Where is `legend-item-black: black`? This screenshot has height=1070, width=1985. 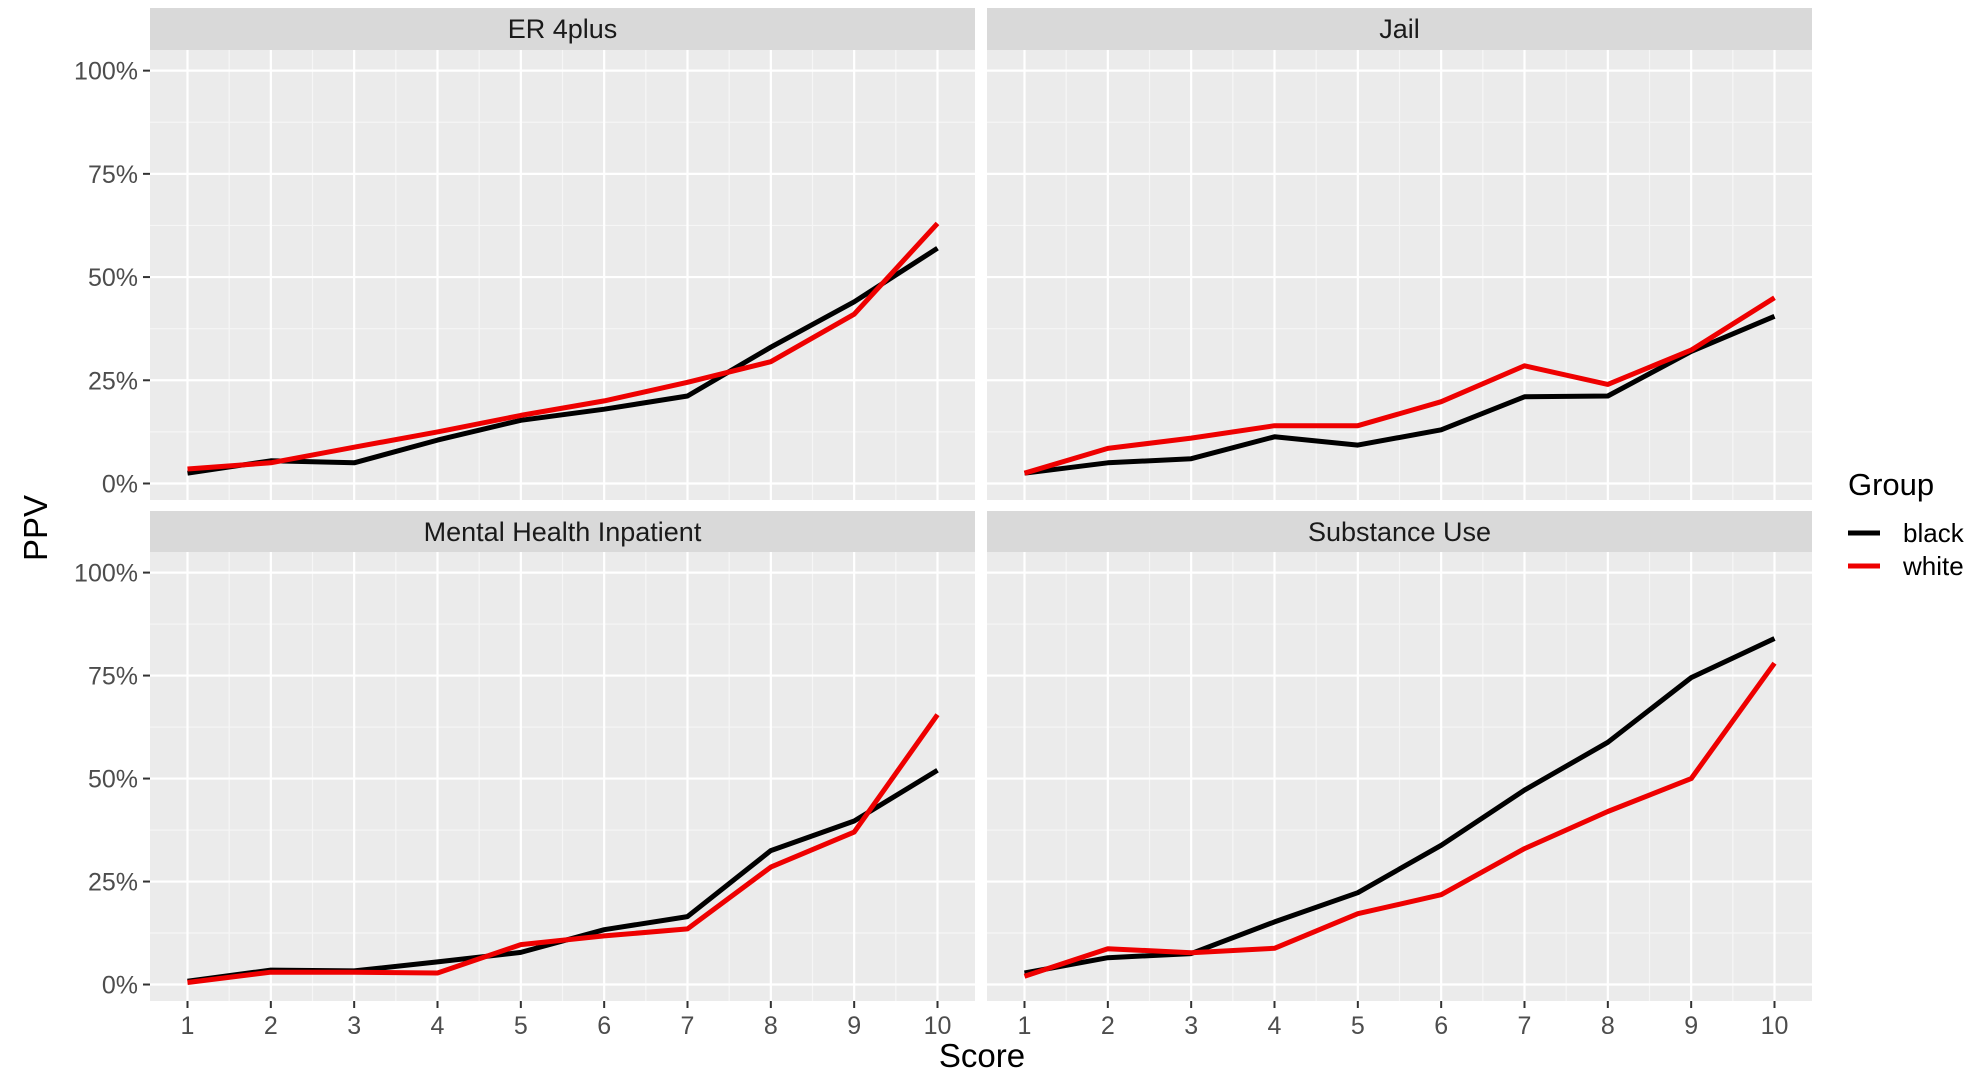 legend-item-black: black is located at coordinates (1906, 533).